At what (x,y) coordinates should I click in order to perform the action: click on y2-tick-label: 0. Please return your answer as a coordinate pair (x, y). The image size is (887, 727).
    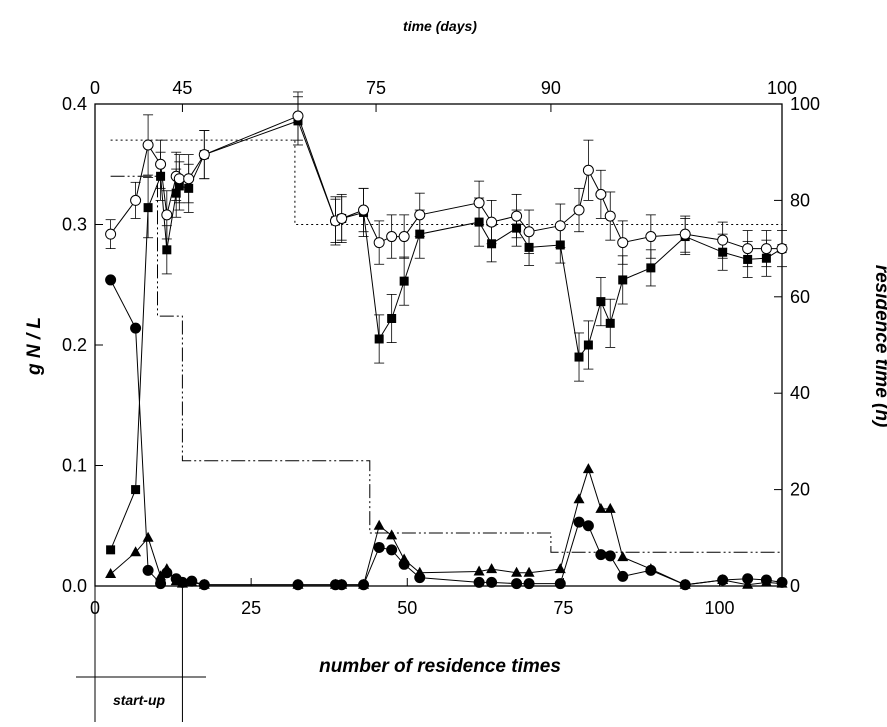
    Looking at the image, I should click on (795, 586).